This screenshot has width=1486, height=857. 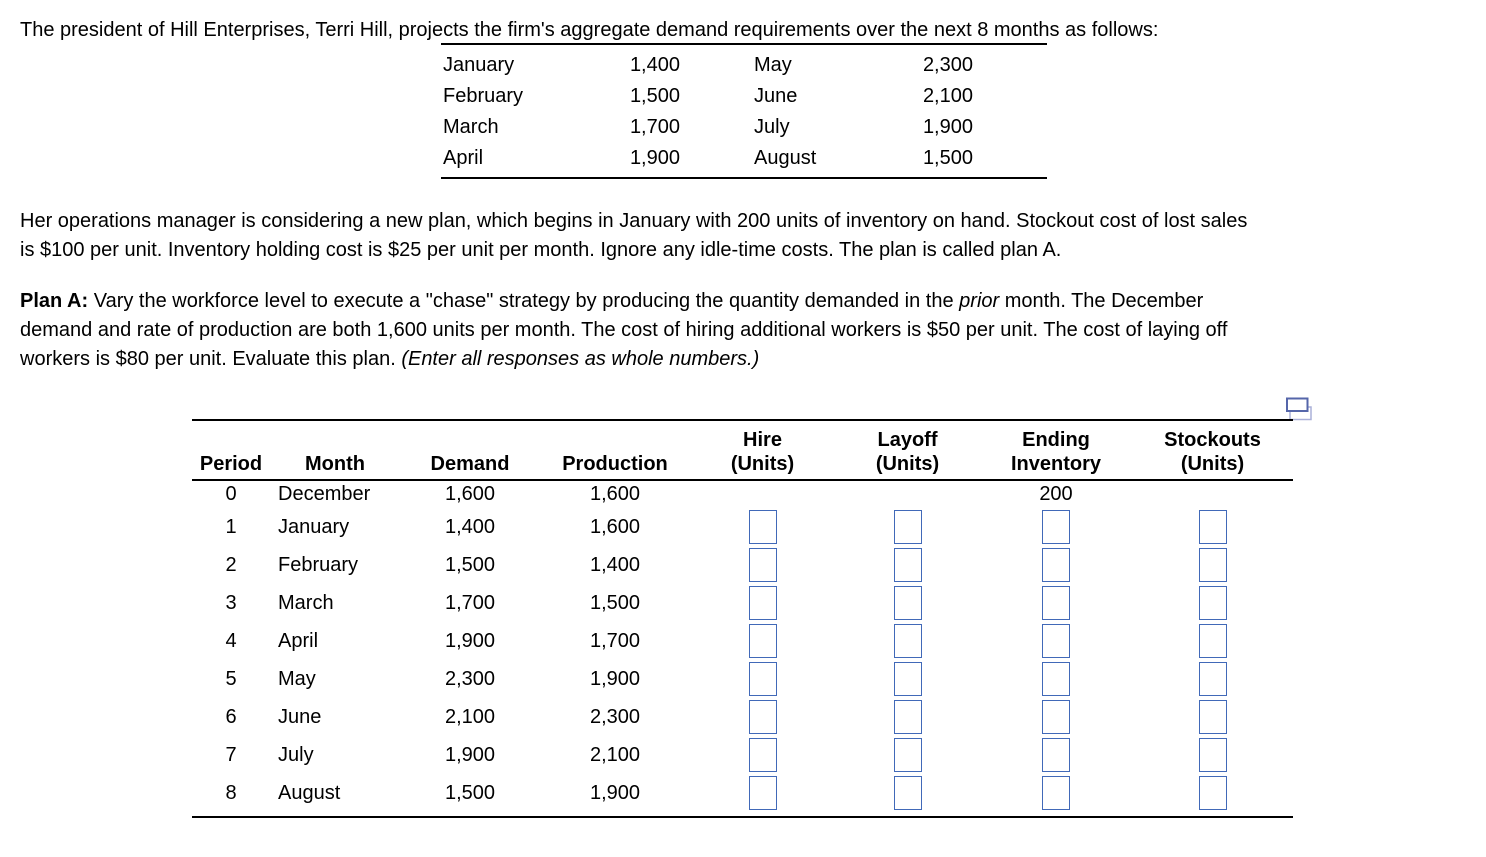 What do you see at coordinates (742, 641) in the screenshot?
I see `table-row-period-4: 4 April 1,900 1,700` at bounding box center [742, 641].